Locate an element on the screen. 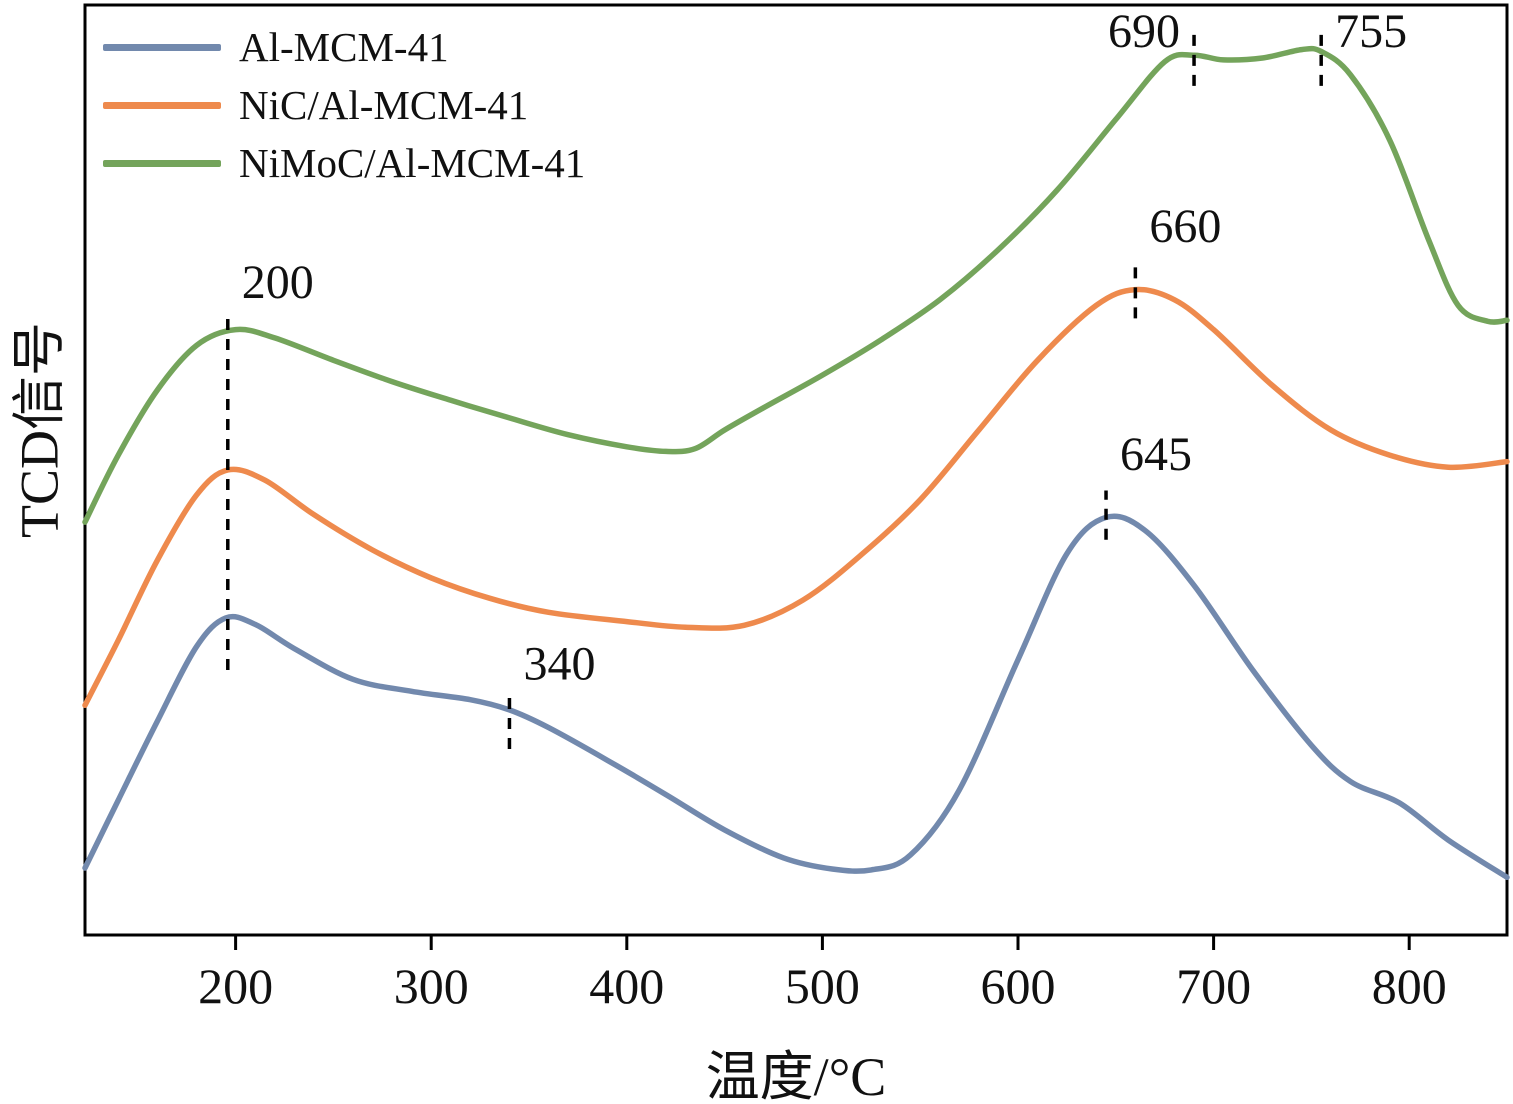  legend-item-nimoc-al-mcm-41: NiMoC/Al-MCM-41 is located at coordinates (344, 163).